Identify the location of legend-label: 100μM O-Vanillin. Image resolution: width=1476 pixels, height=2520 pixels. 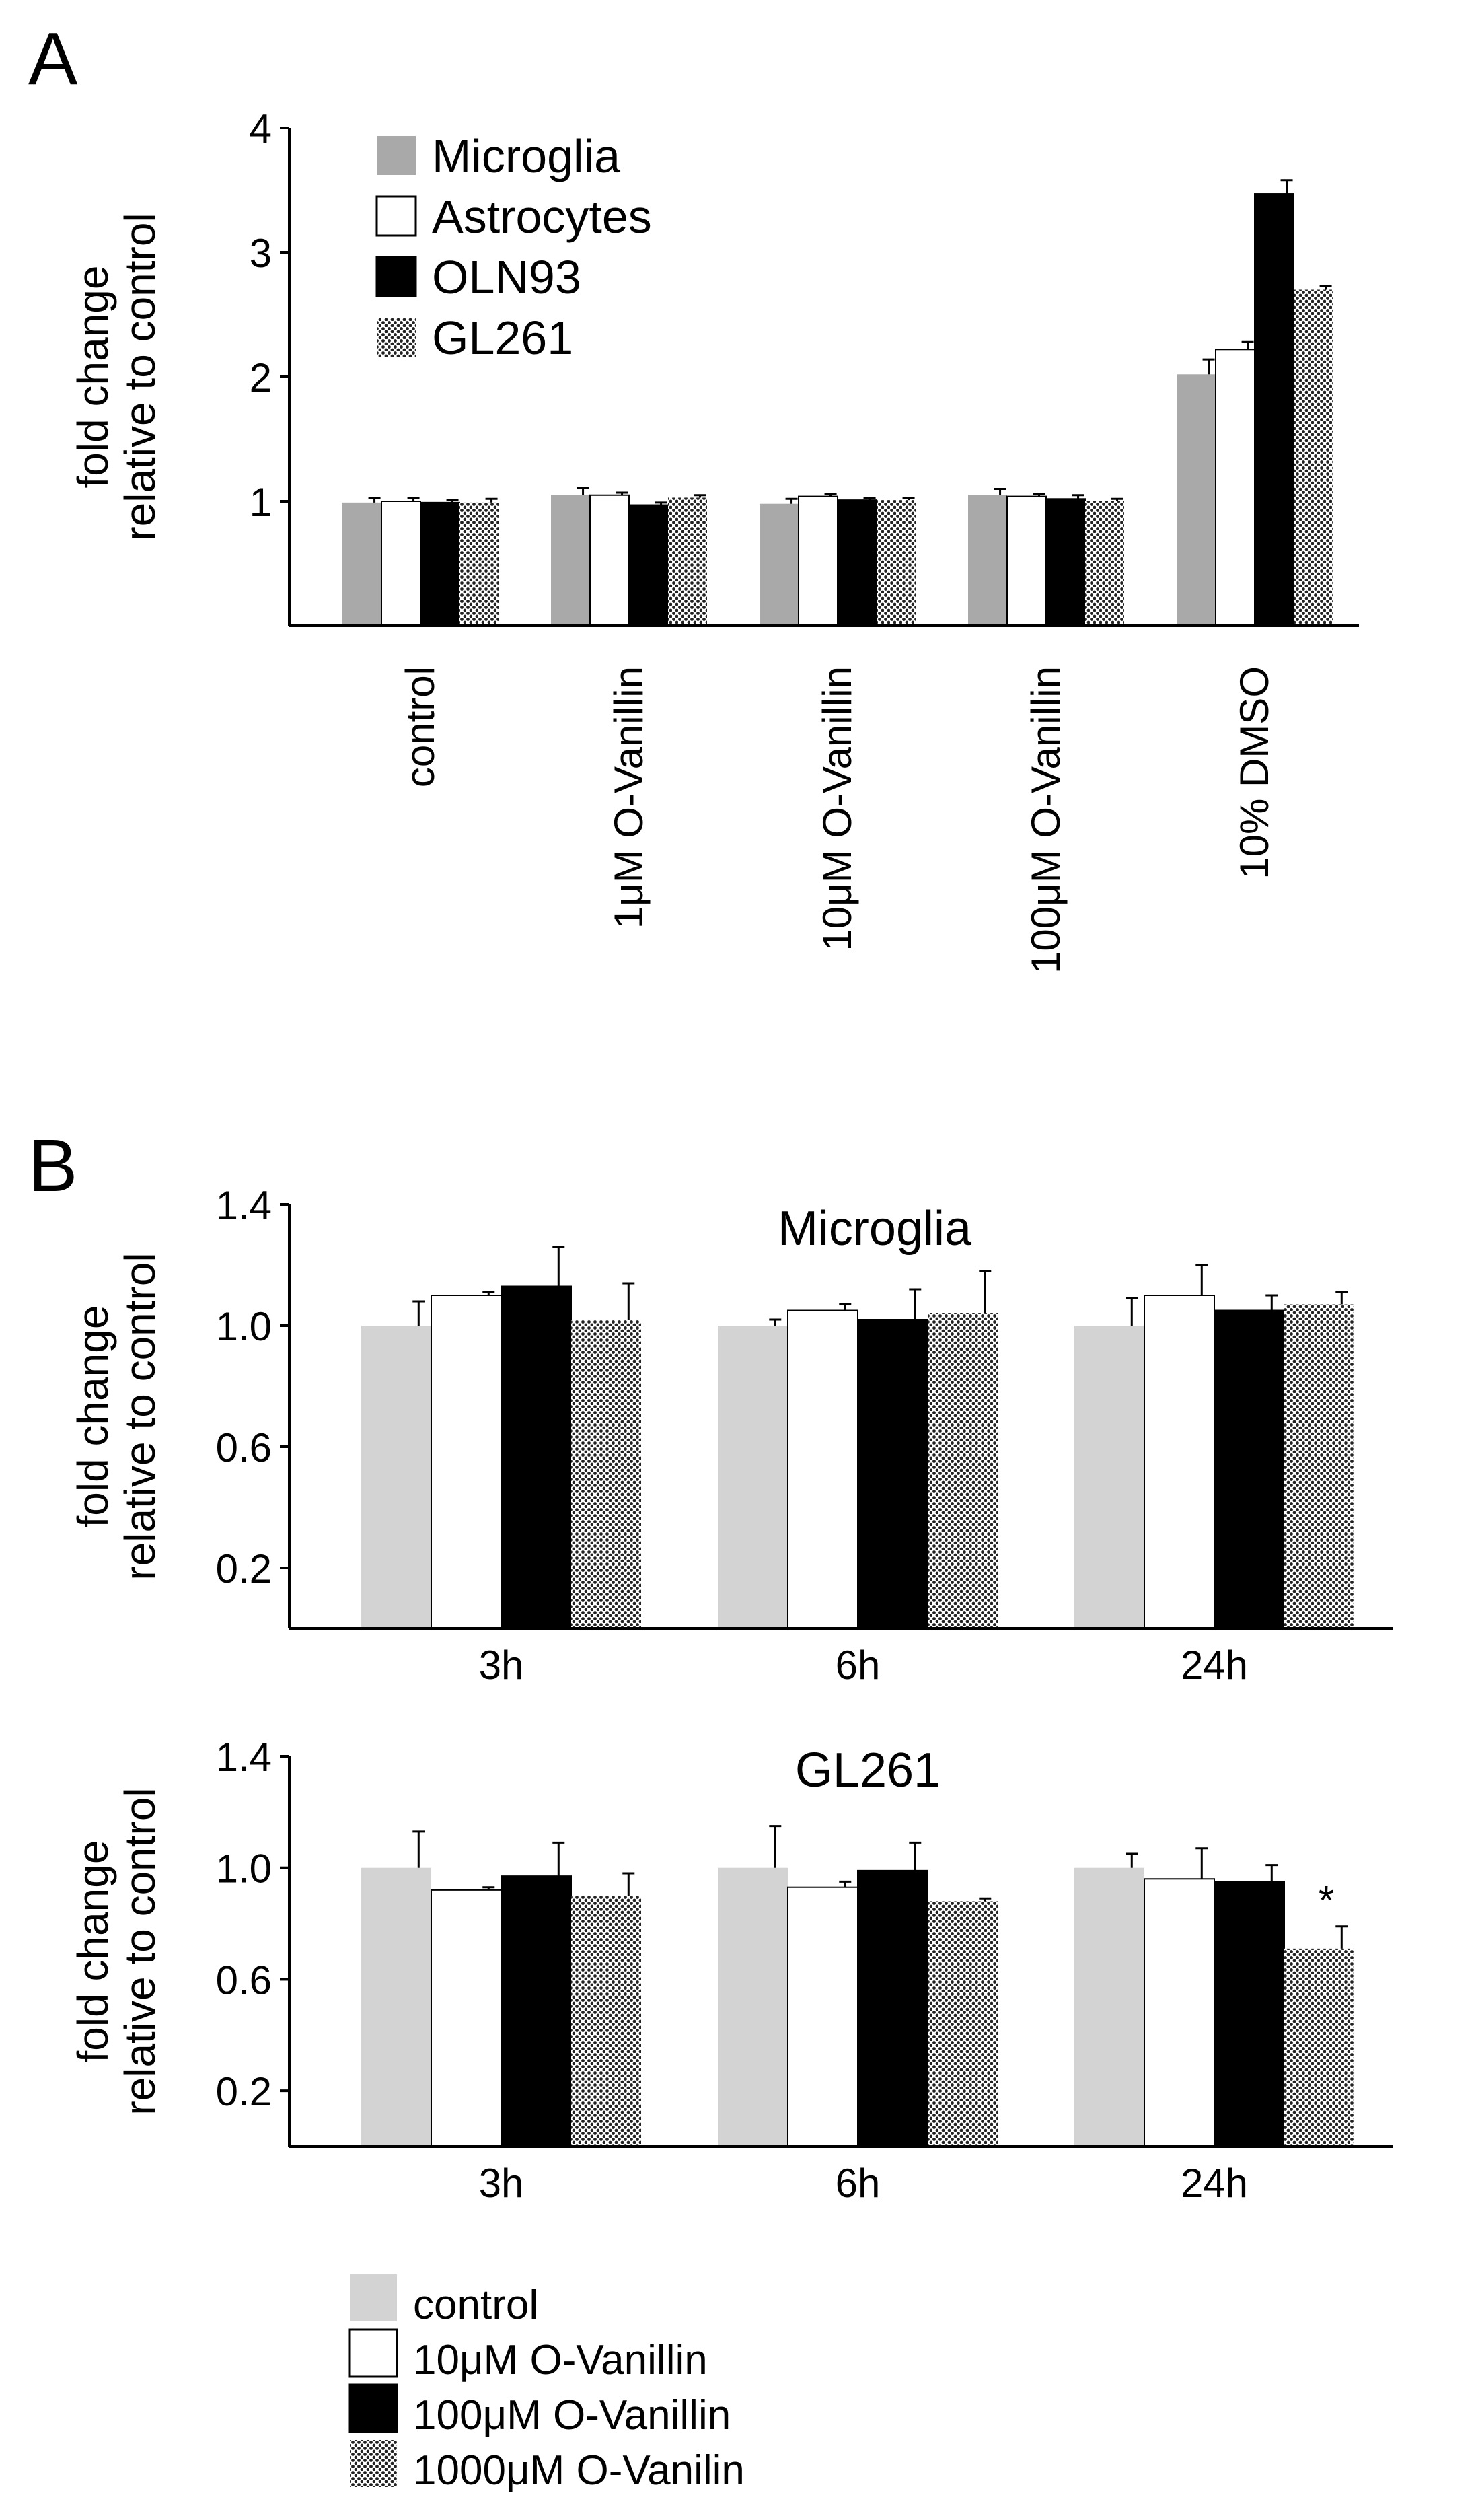
(572, 2415).